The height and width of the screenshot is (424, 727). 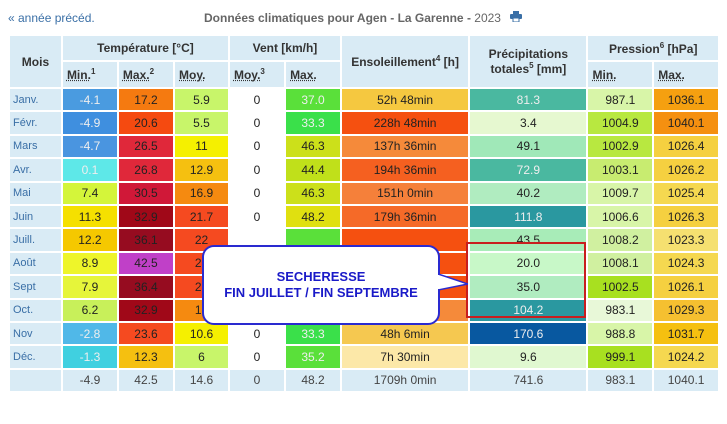 What do you see at coordinates (516, 16) in the screenshot?
I see `printer-icon` at bounding box center [516, 16].